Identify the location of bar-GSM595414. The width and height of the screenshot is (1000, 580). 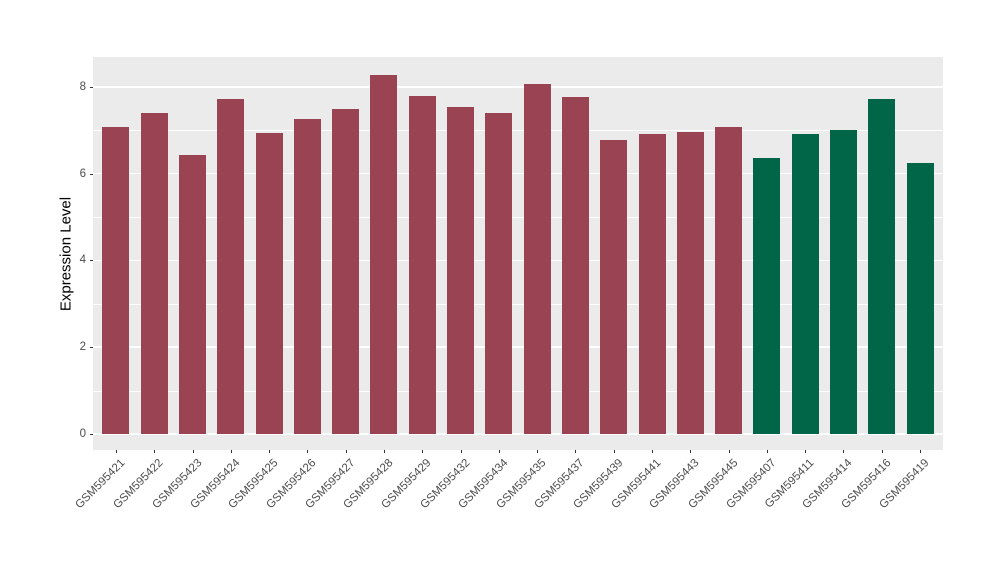
(843, 282).